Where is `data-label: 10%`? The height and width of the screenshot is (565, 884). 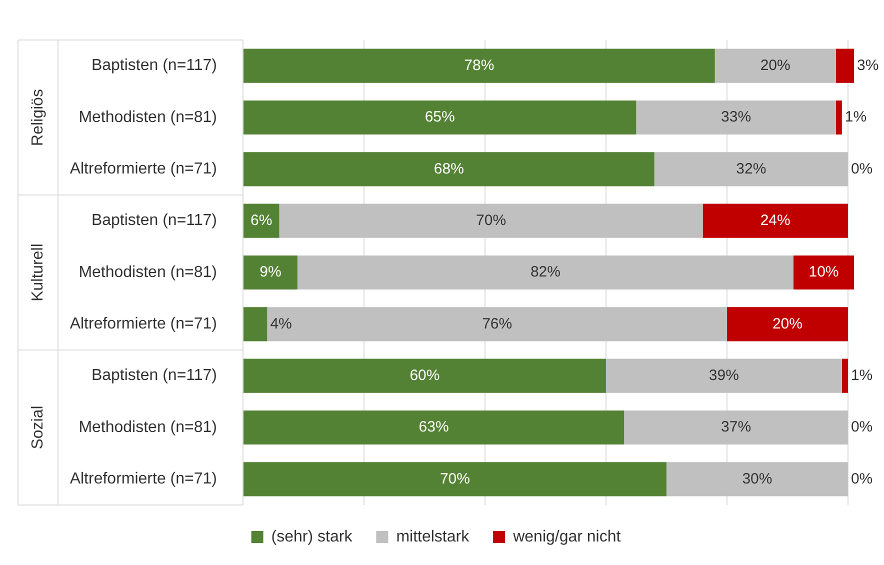
data-label: 10% is located at coordinates (823, 272).